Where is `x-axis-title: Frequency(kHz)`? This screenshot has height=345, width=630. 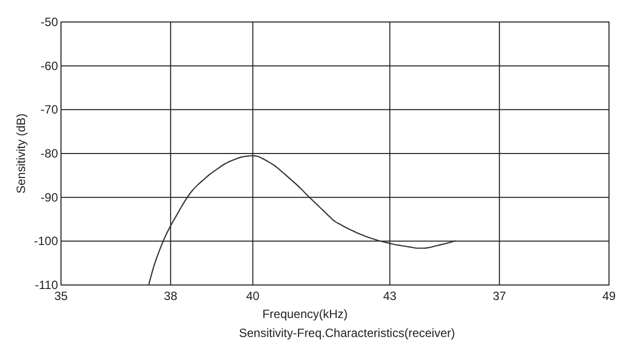 x-axis-title: Frequency(kHz) is located at coordinates (305, 314).